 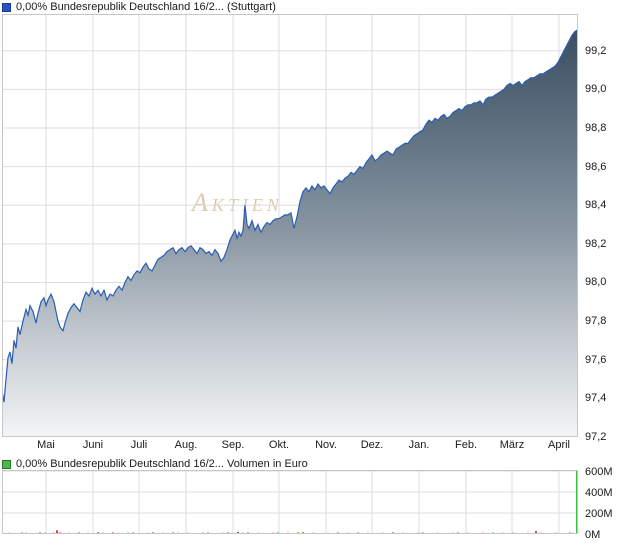 I want to click on price-x-tick-label: Juni, so click(x=93, y=445).